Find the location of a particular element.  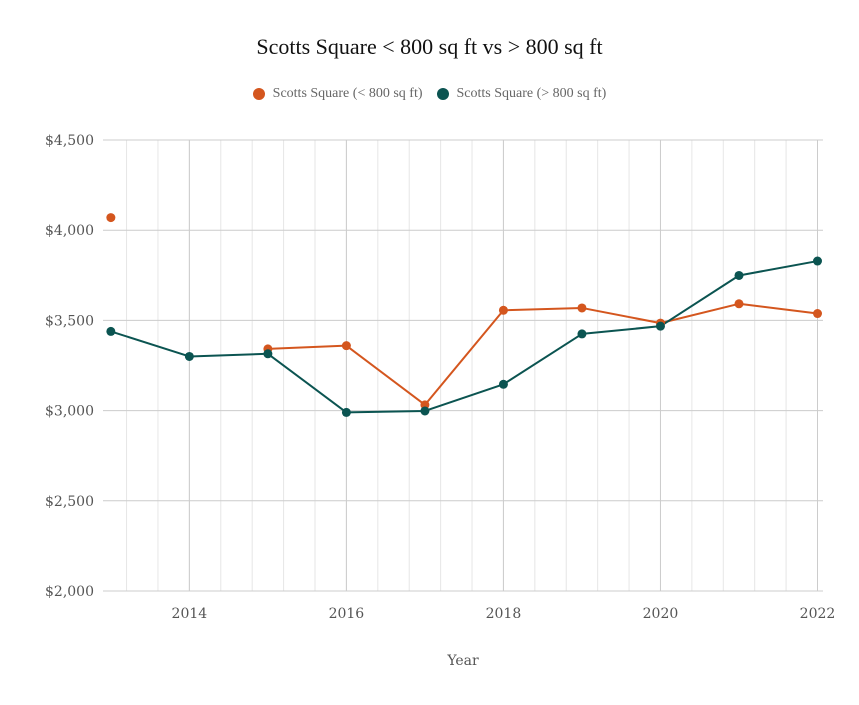

x-tick-label: 2016 is located at coordinates (347, 614).